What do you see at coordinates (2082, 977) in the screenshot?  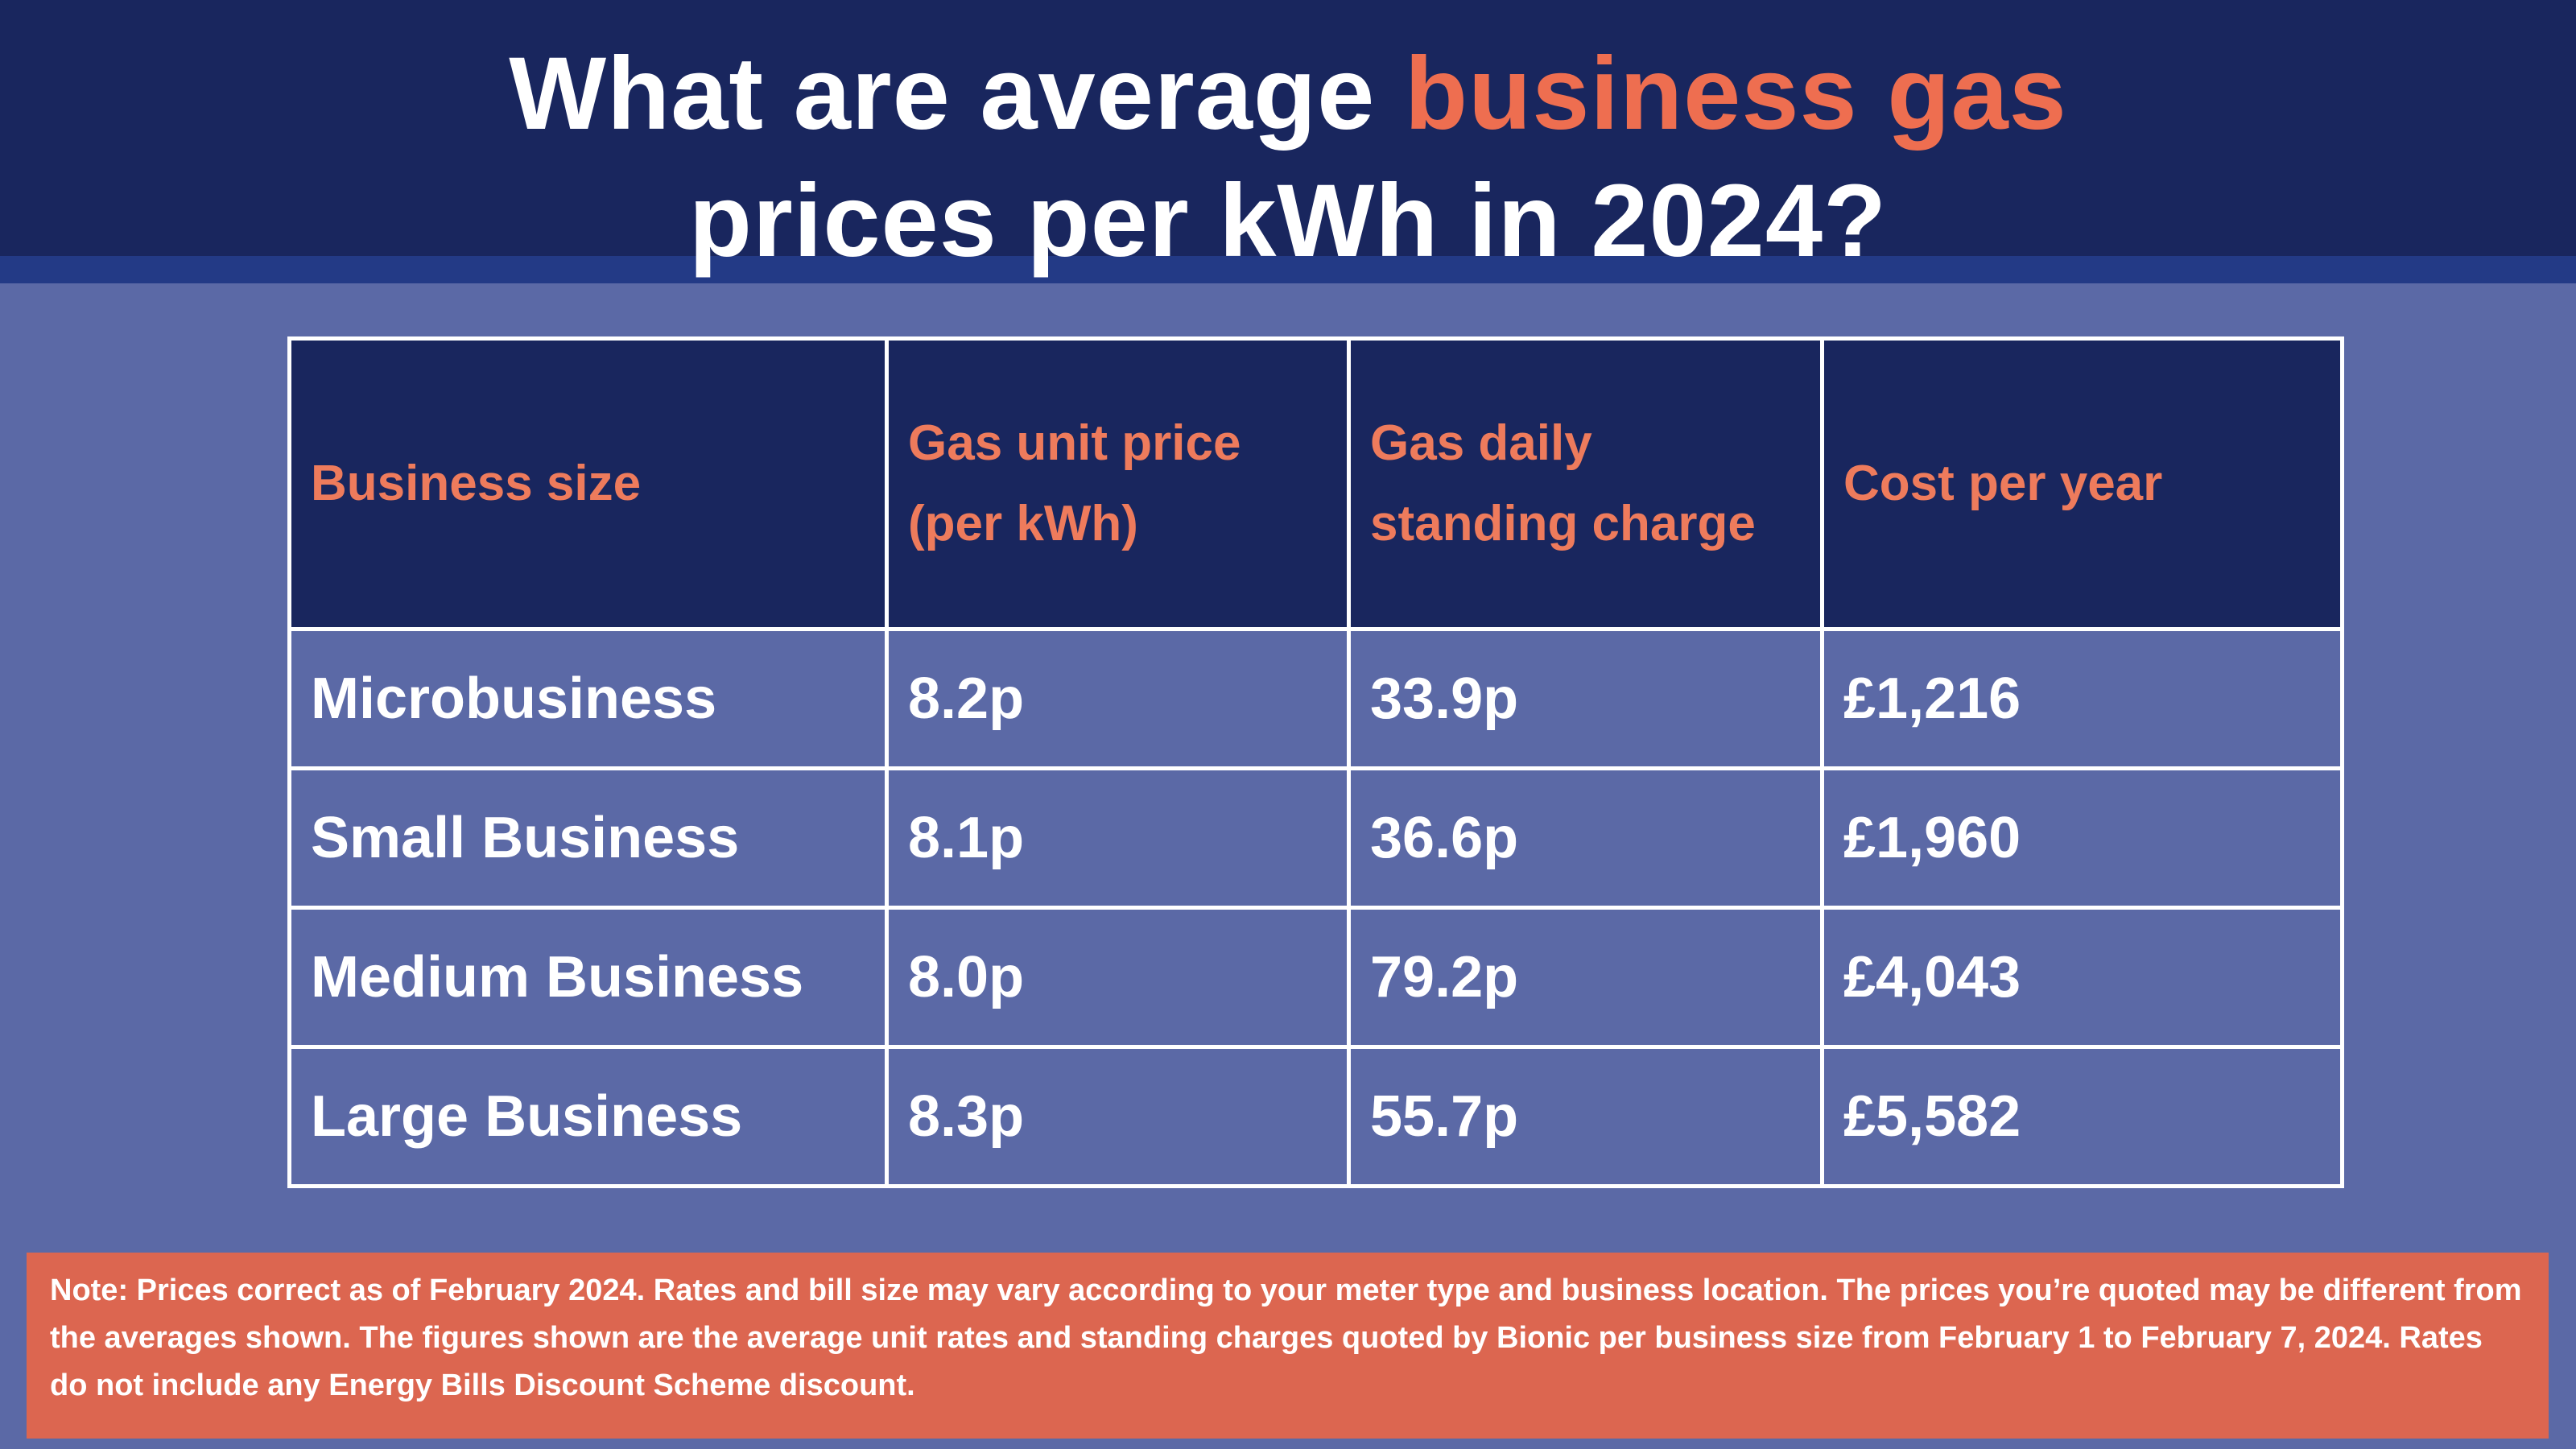 I see `cell-cost-per-year: £4,043` at bounding box center [2082, 977].